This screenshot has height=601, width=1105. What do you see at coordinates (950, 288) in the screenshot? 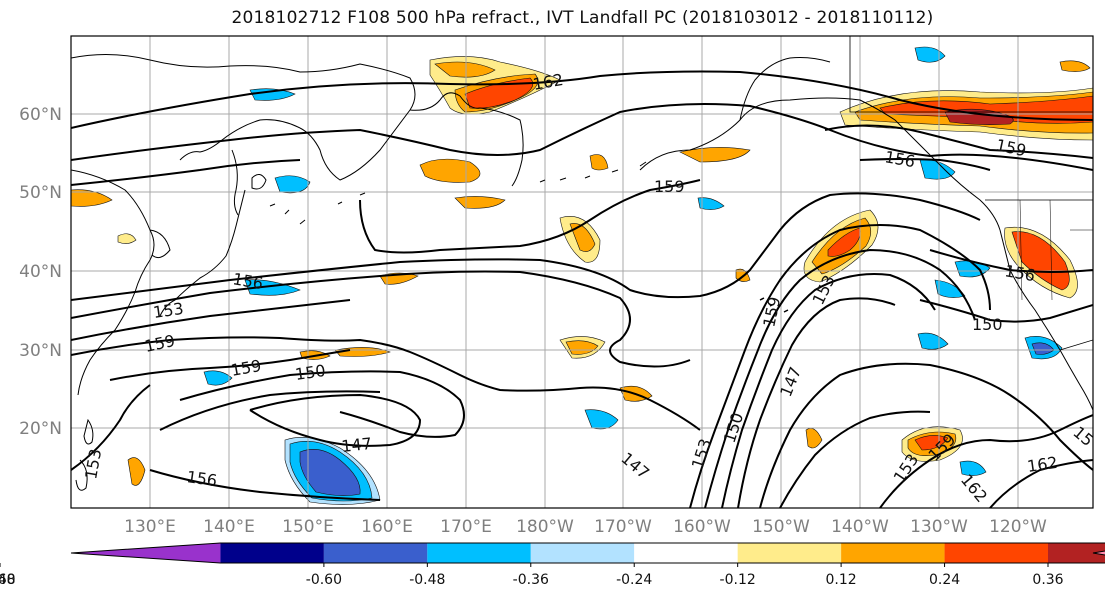
I see `patch-b12` at bounding box center [950, 288].